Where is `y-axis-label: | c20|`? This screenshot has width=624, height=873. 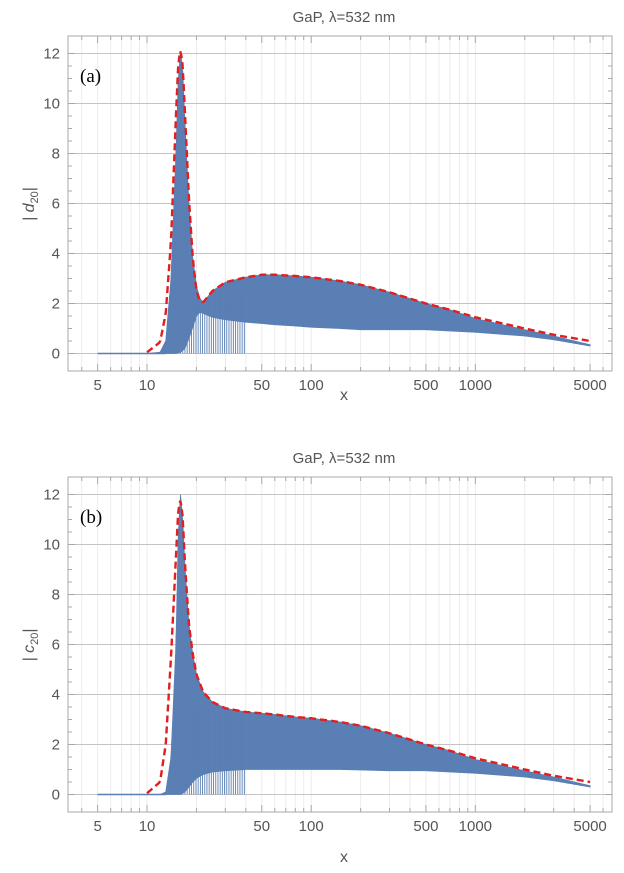 y-axis-label: | c20| is located at coordinates (31, 644).